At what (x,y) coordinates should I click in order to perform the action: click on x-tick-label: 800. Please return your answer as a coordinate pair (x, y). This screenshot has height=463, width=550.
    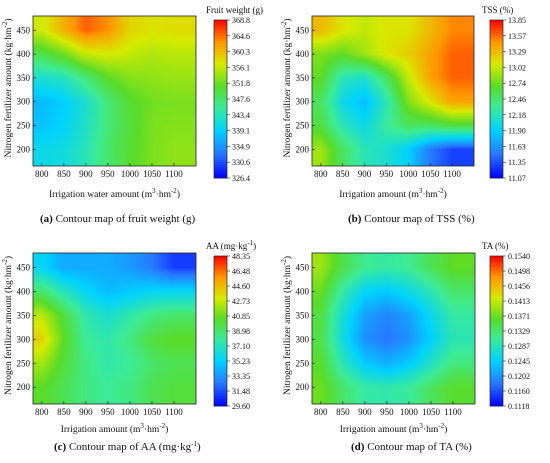
    Looking at the image, I should click on (321, 174).